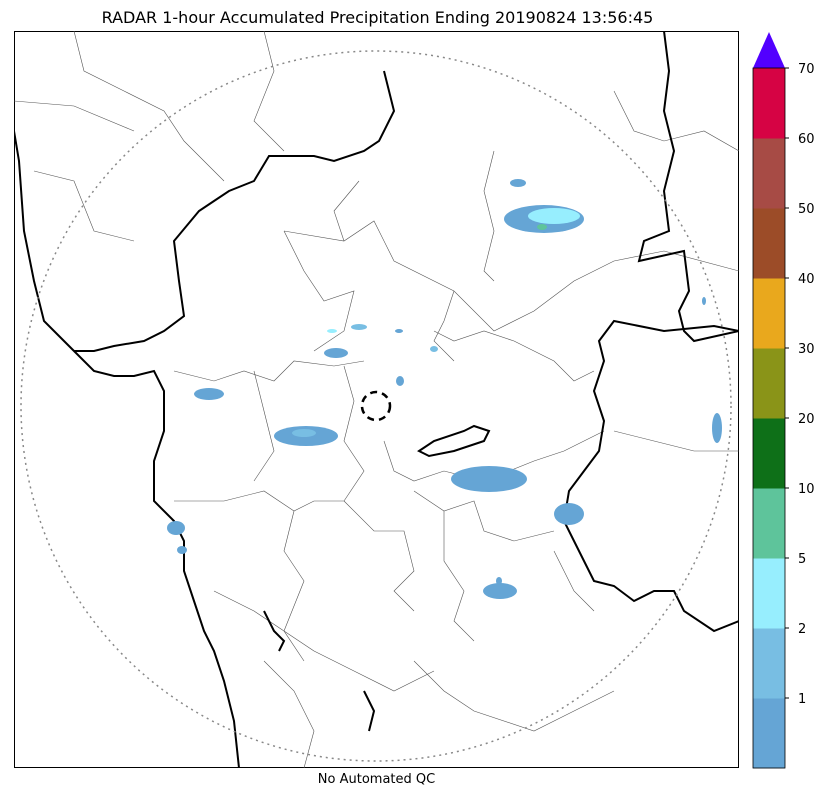  Describe the element at coordinates (802, 629) in the screenshot. I see `colorbar-tick-label: 2` at that location.